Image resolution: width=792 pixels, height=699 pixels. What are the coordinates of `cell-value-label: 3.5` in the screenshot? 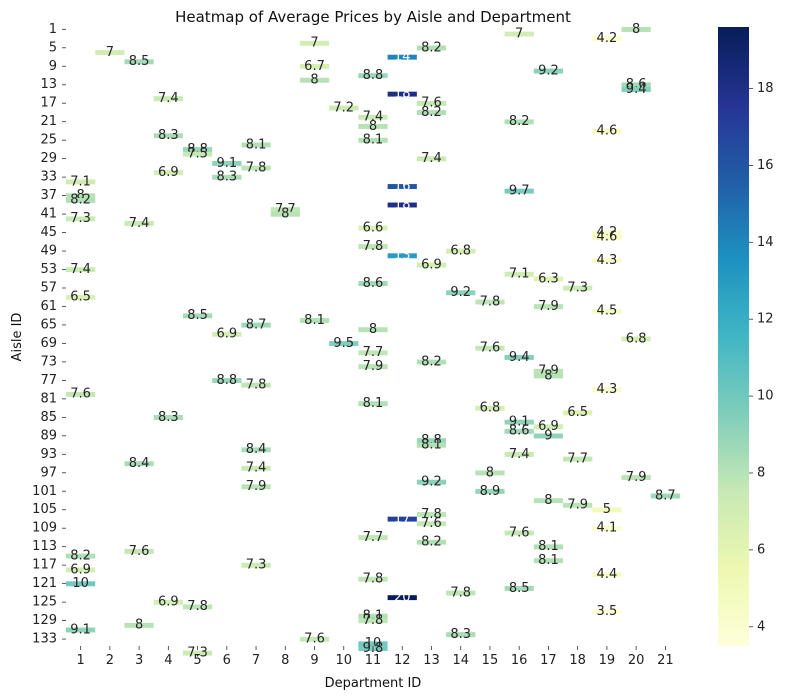 It's located at (607, 611).